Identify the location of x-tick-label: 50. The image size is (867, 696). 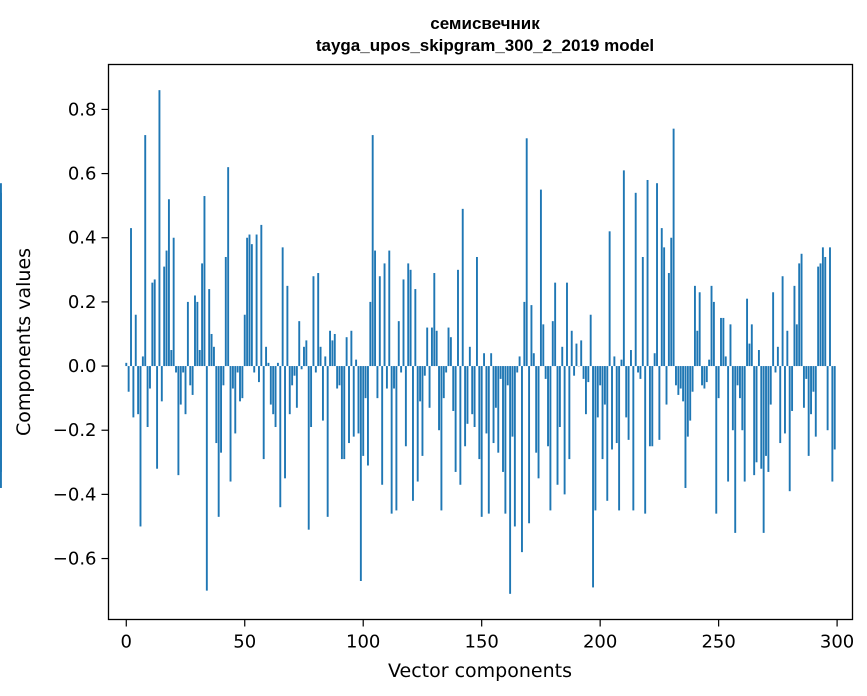
(244, 642).